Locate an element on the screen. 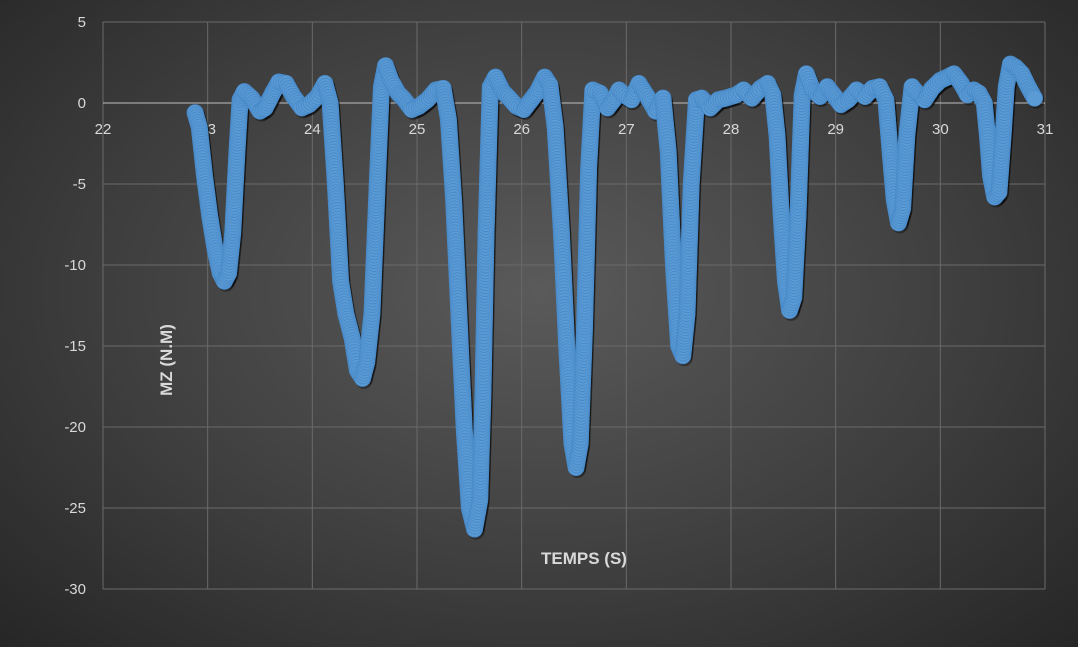  y-tick-label: 0 is located at coordinates (82, 103).